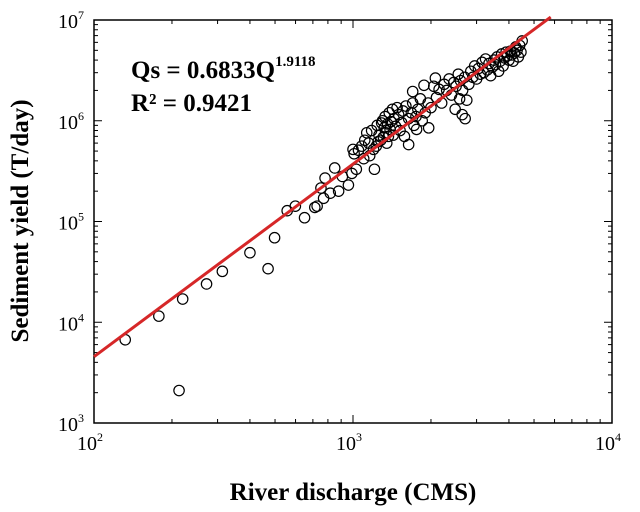 This screenshot has width=640, height=512. I want to click on x-axis-tick-labels: 10² 10³ 10⁴, so click(349, 442).